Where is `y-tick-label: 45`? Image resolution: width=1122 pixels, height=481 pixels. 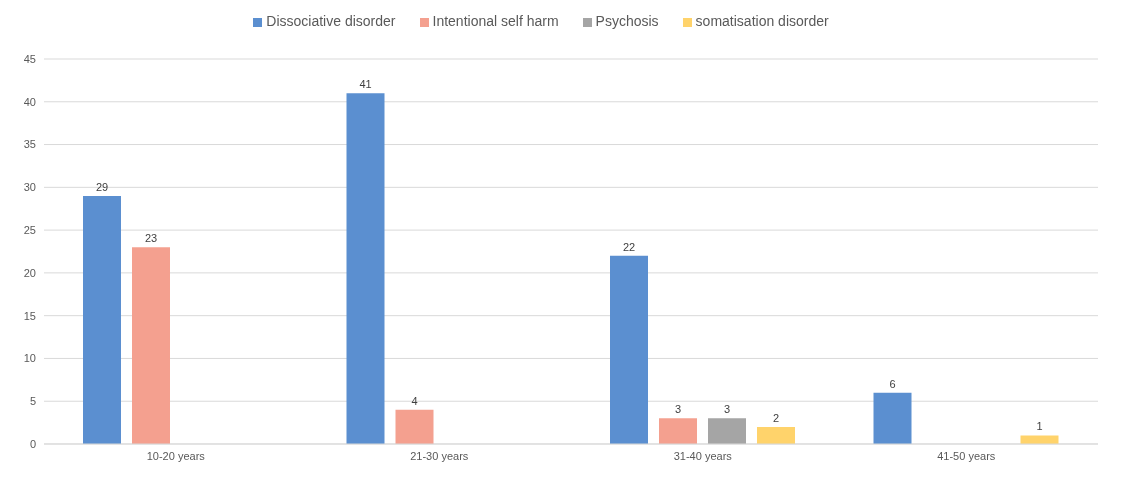
y-tick-label: 45 is located at coordinates (29, 58).